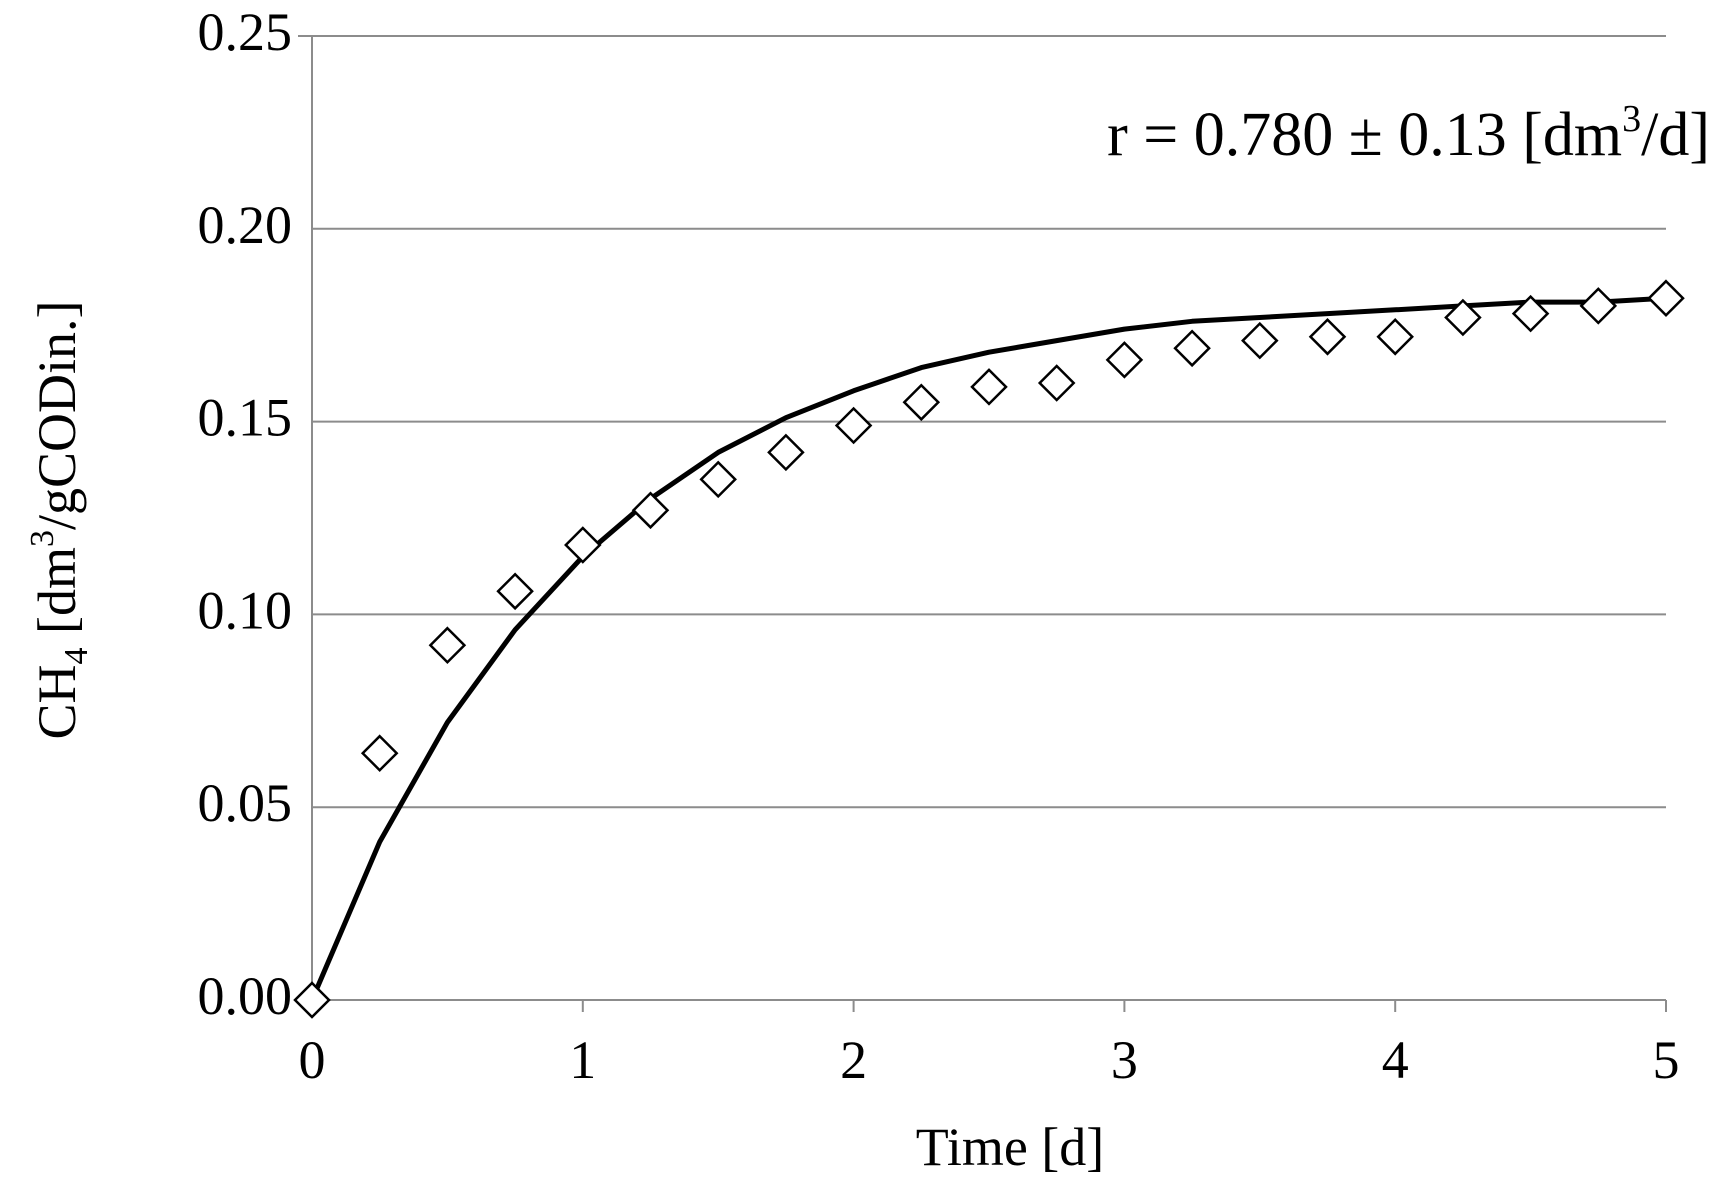 The image size is (1726, 1183). Describe the element at coordinates (1010, 1147) in the screenshot. I see `x-axis-title: Time [d]` at that location.